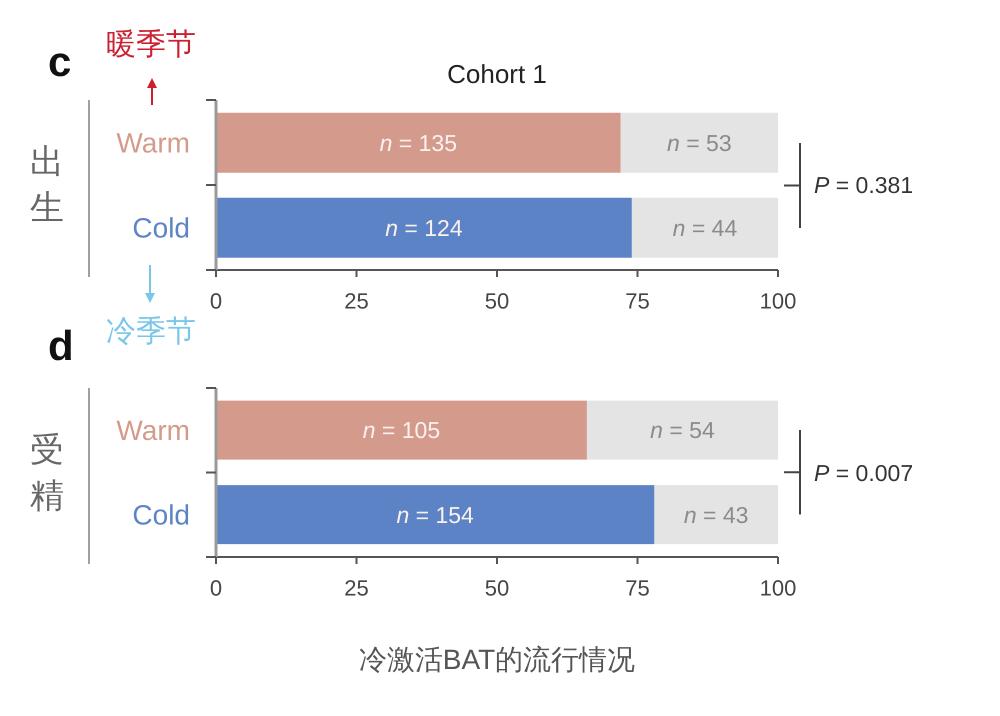  What do you see at coordinates (151, 332) in the screenshot?
I see `text: 冷季节` at bounding box center [151, 332].